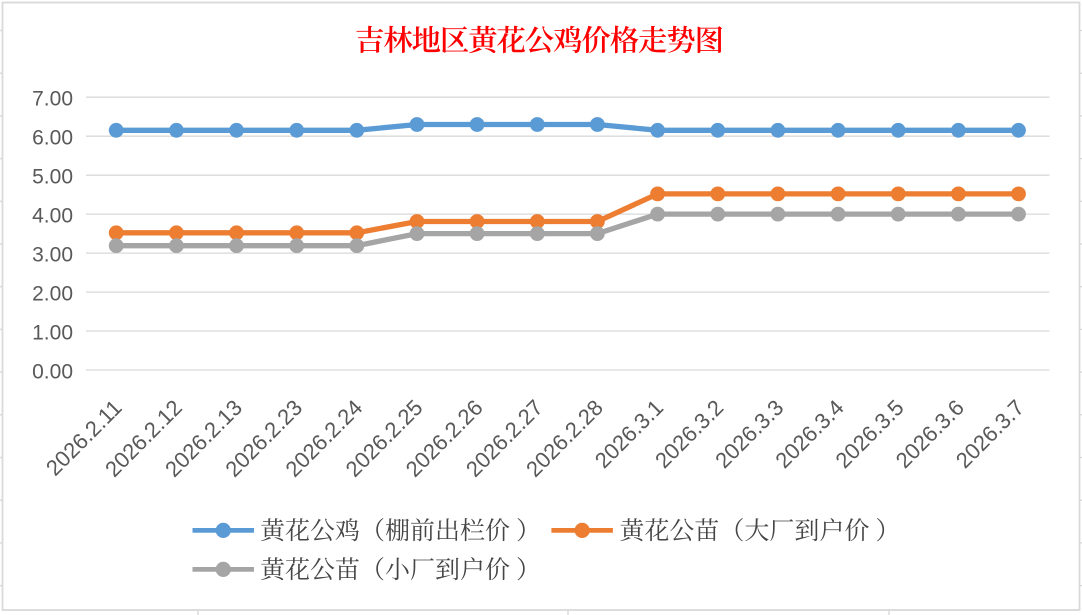 This screenshot has height=615, width=1082. What do you see at coordinates (52, 372) in the screenshot?
I see `svg-text: 0.00` at bounding box center [52, 372].